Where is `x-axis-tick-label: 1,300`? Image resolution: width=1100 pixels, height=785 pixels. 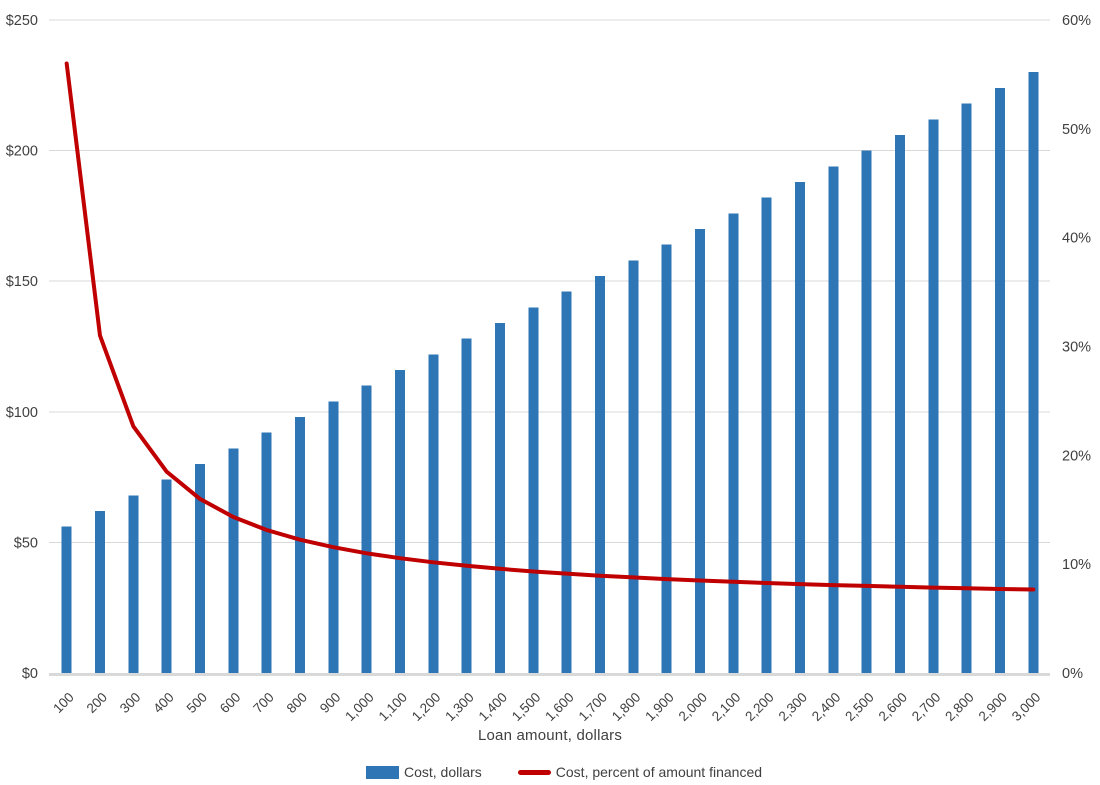 x-axis-tick-label: 1,300 is located at coordinates (459, 707).